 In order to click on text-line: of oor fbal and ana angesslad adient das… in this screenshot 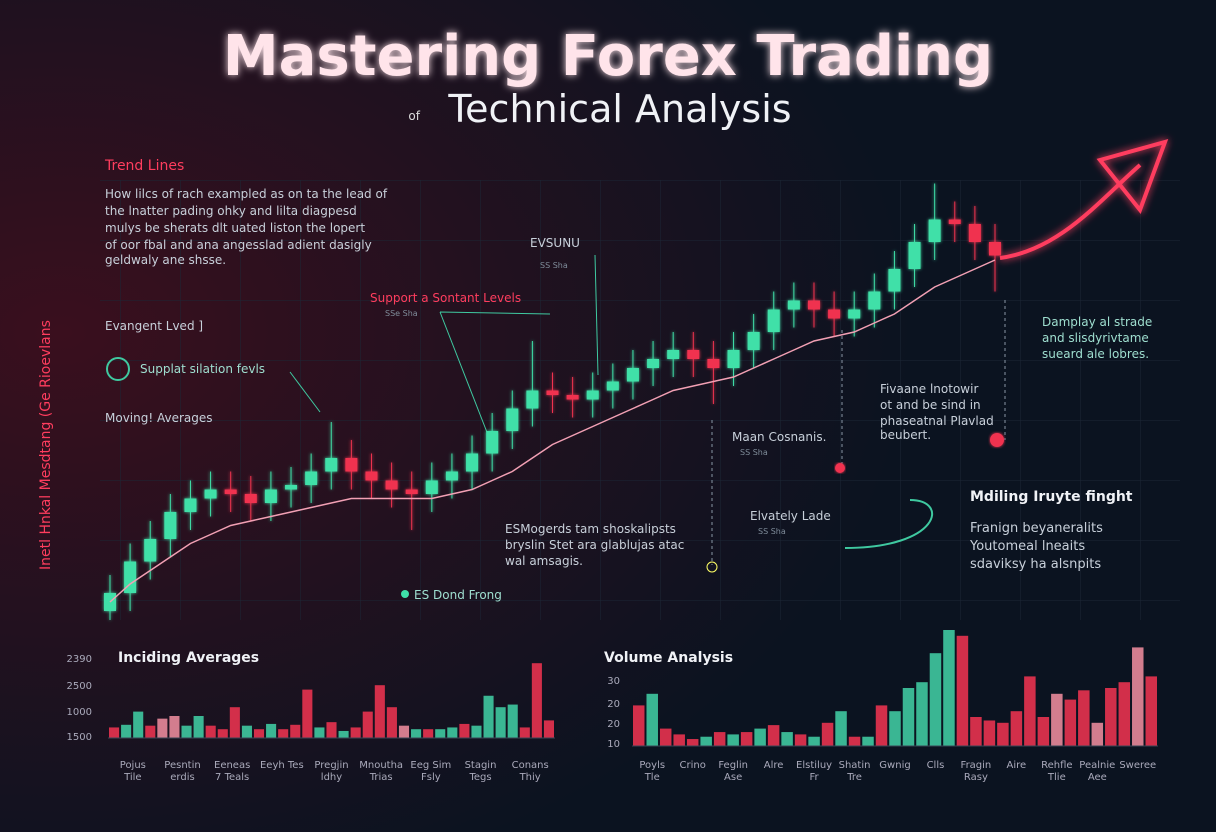, I will do `click(238, 245)`.